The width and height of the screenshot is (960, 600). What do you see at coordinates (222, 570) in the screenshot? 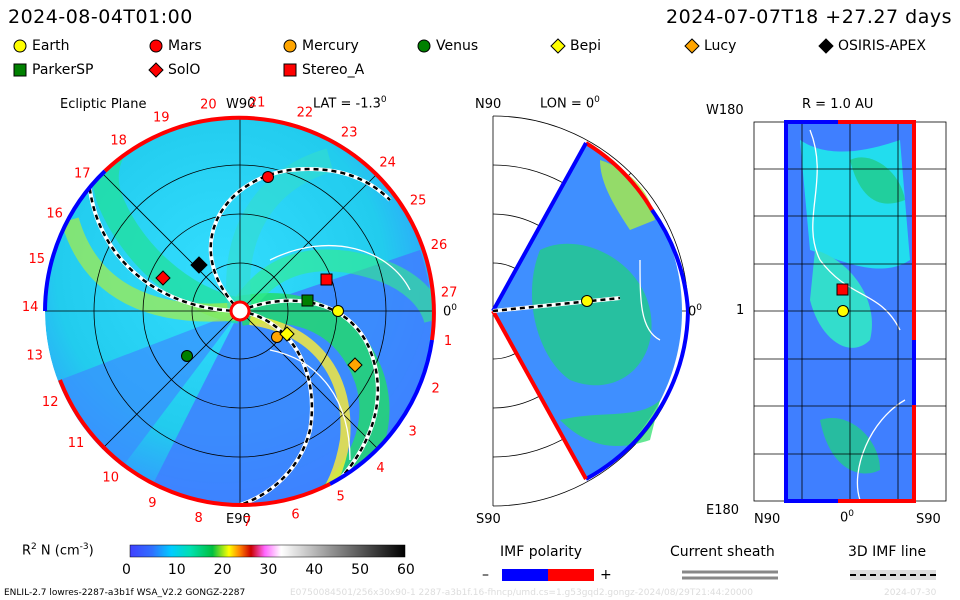
I see `colorbar-tick: 20` at bounding box center [222, 570].